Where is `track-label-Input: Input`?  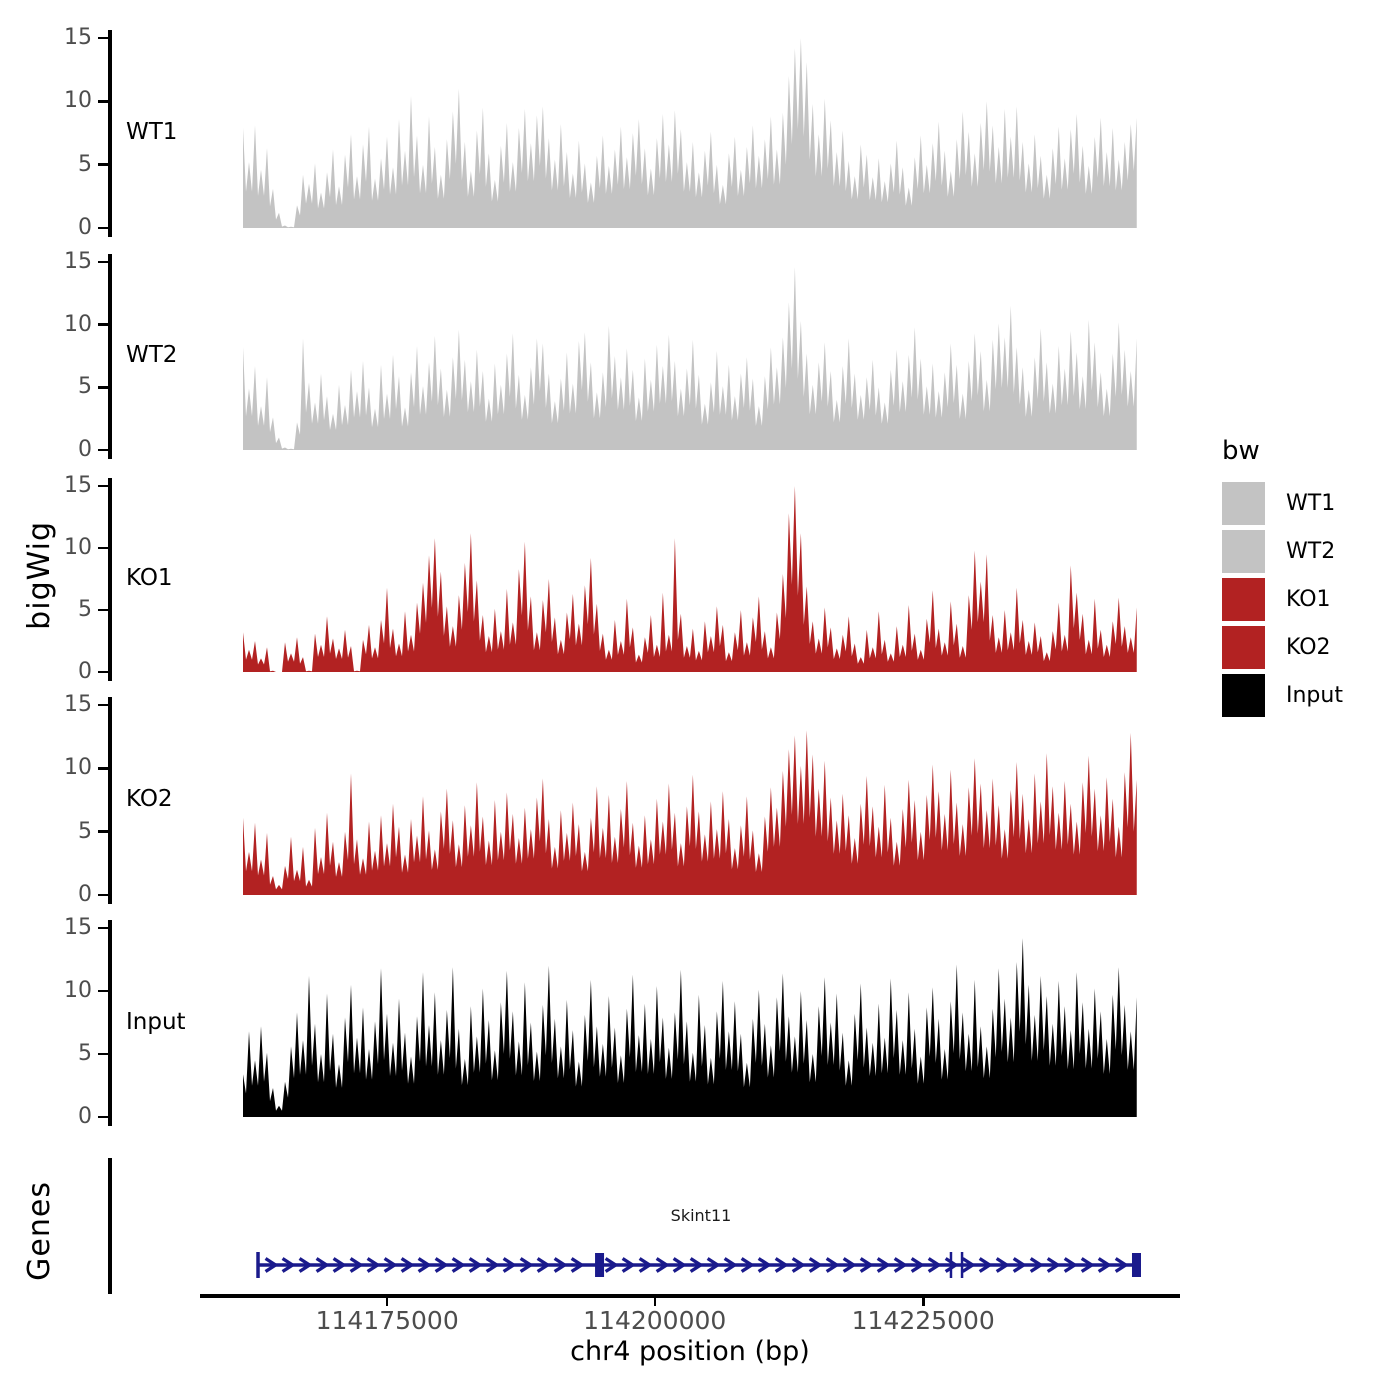
track-label-Input: Input is located at coordinates (156, 1021).